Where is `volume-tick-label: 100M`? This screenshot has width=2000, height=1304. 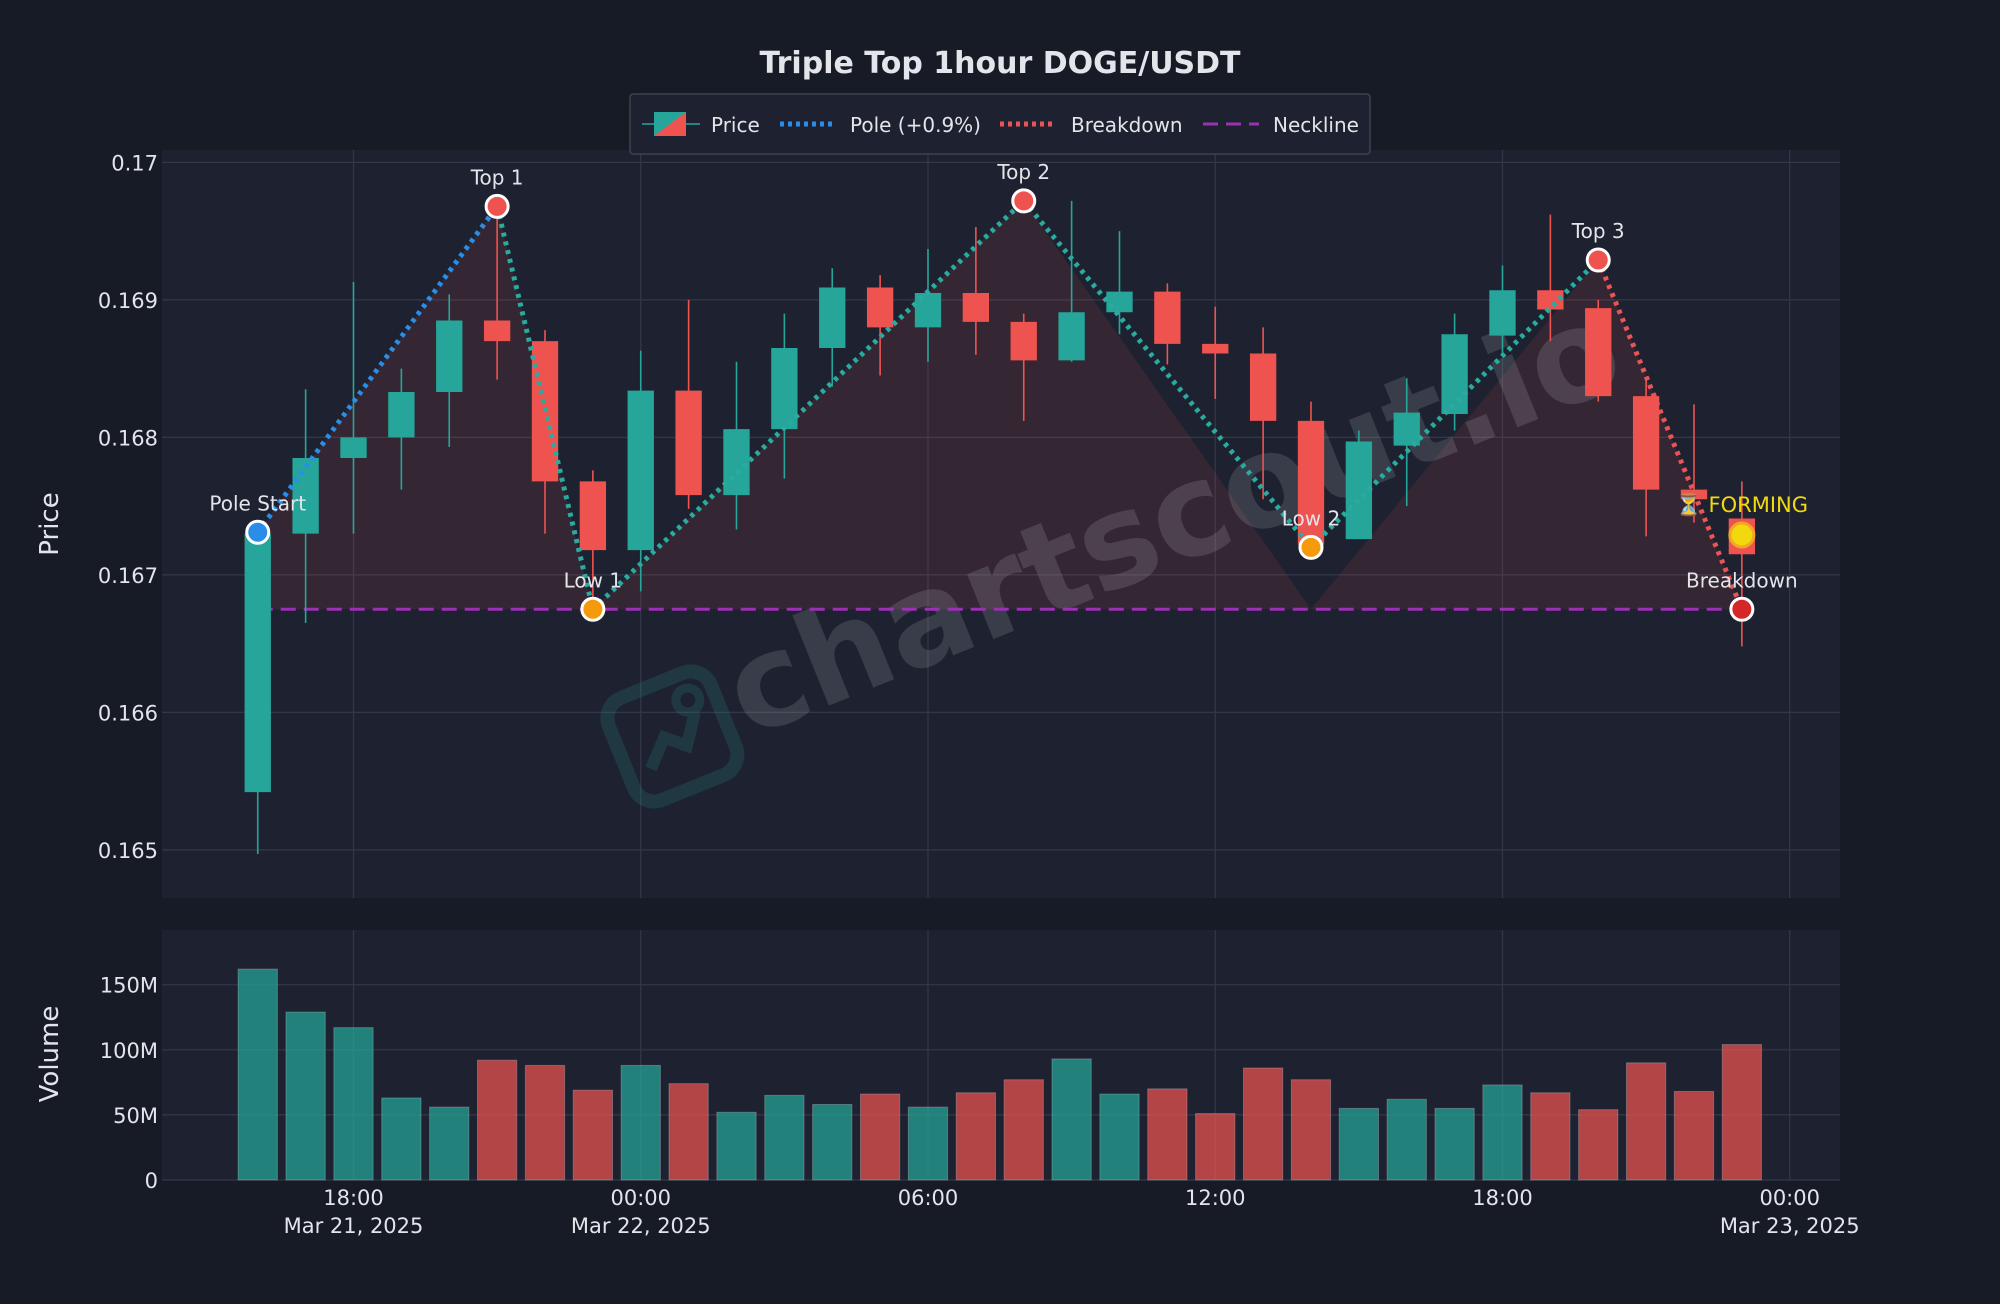 volume-tick-label: 100M is located at coordinates (129, 1051).